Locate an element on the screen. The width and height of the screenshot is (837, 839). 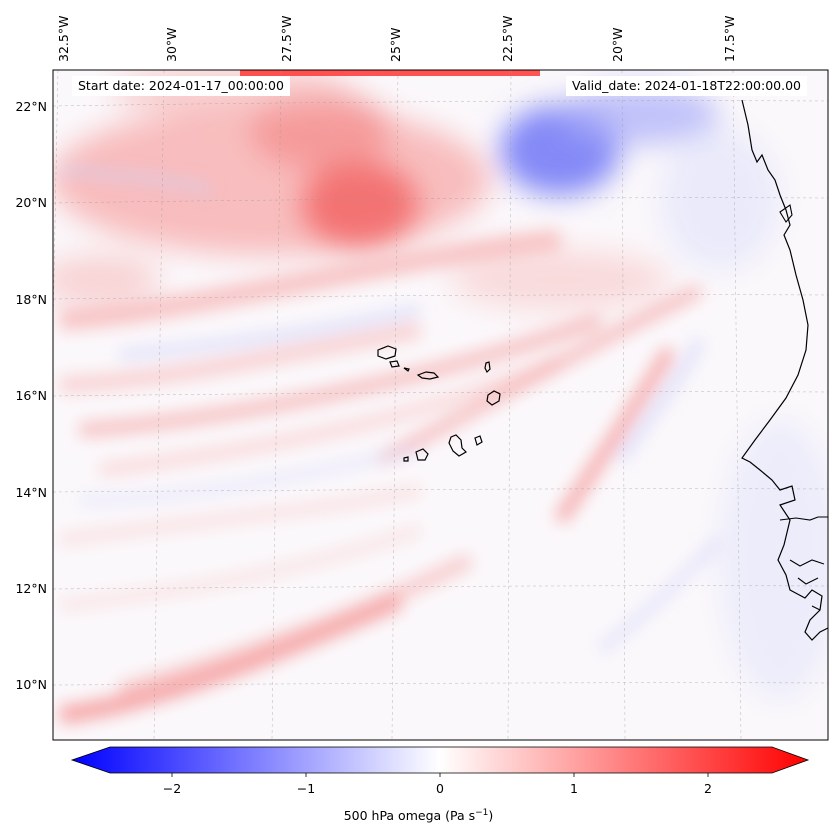
africa-coastline is located at coordinates (784, 370).